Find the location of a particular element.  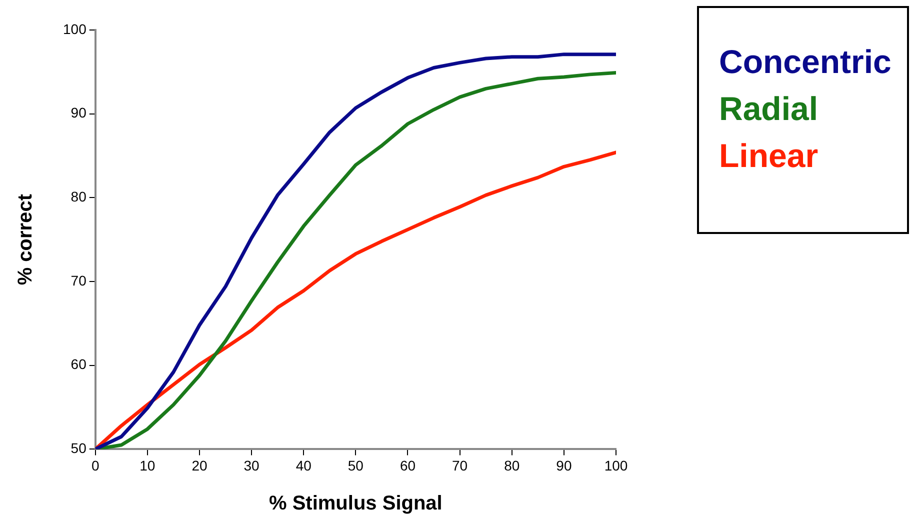

text: Linear is located at coordinates (769, 156).